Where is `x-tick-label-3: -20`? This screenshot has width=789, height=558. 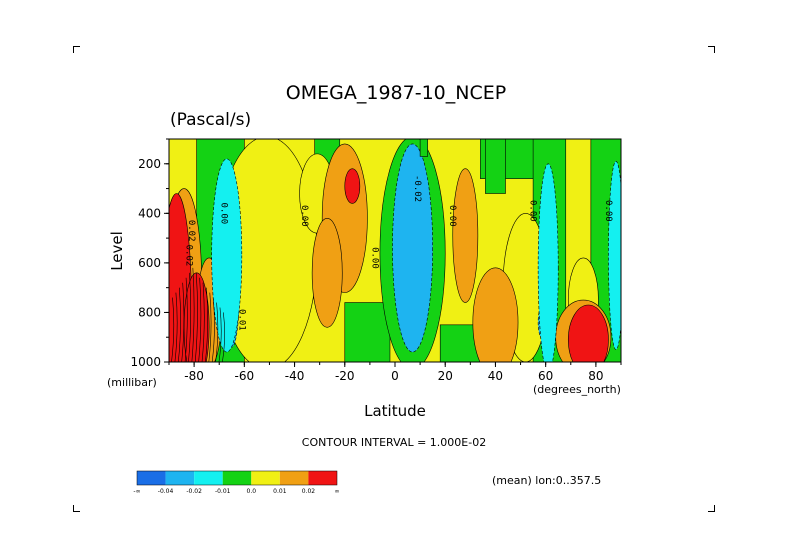 x-tick-label-3: -20 is located at coordinates (345, 376).